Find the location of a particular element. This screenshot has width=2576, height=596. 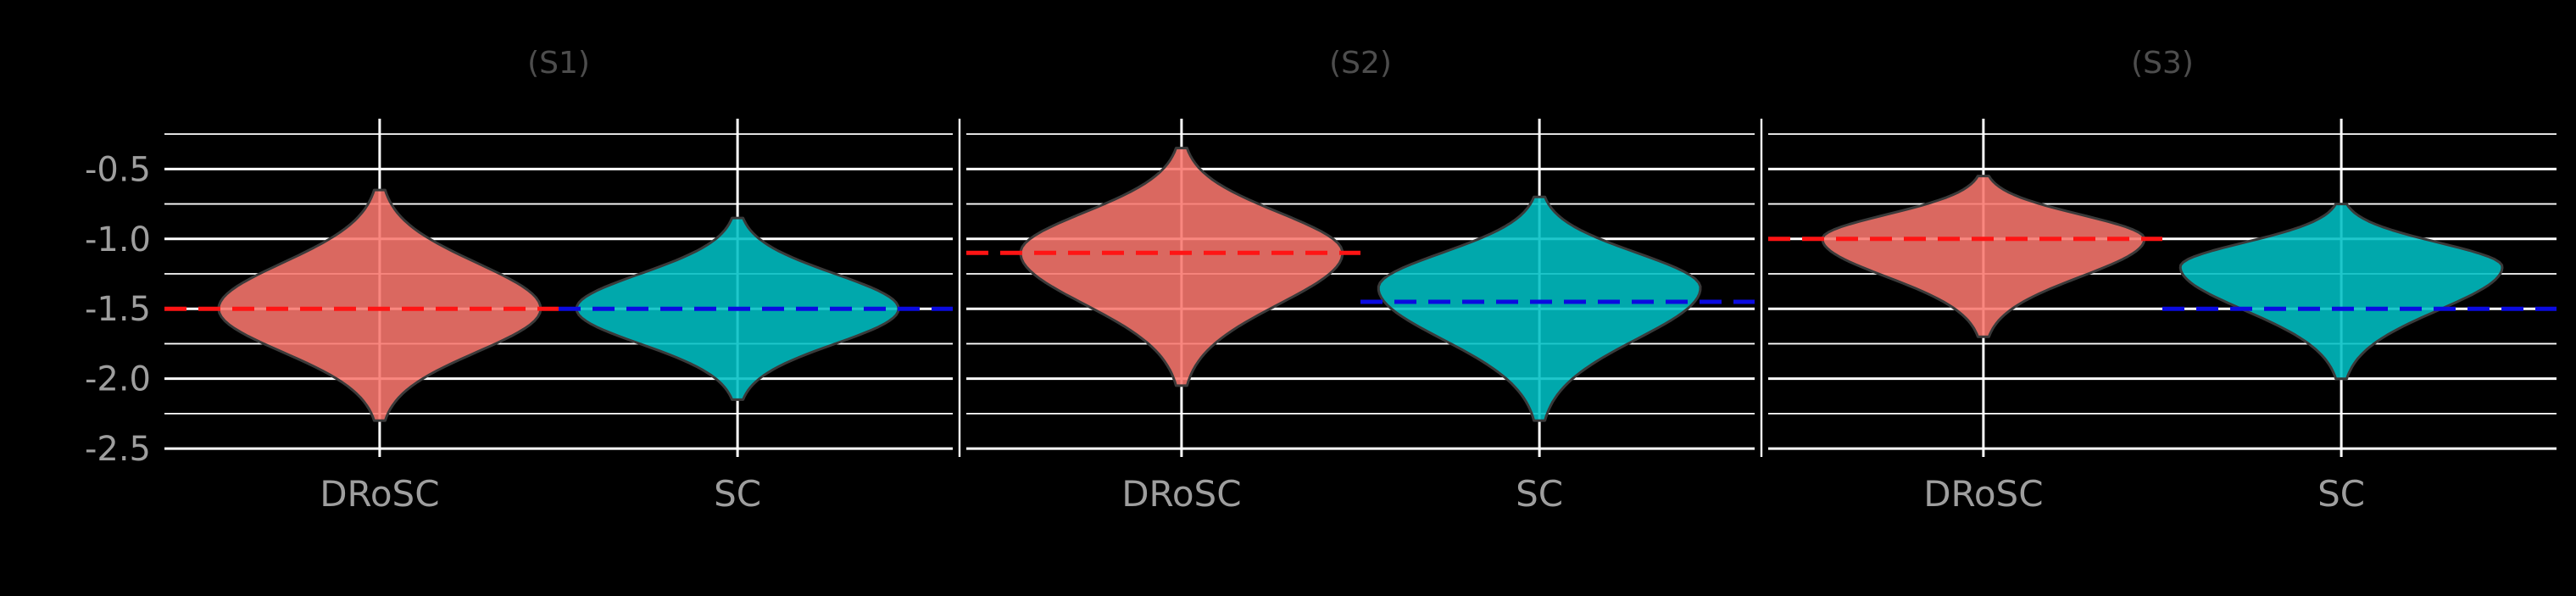

y-tick-label: -2.0 is located at coordinates (118, 379).